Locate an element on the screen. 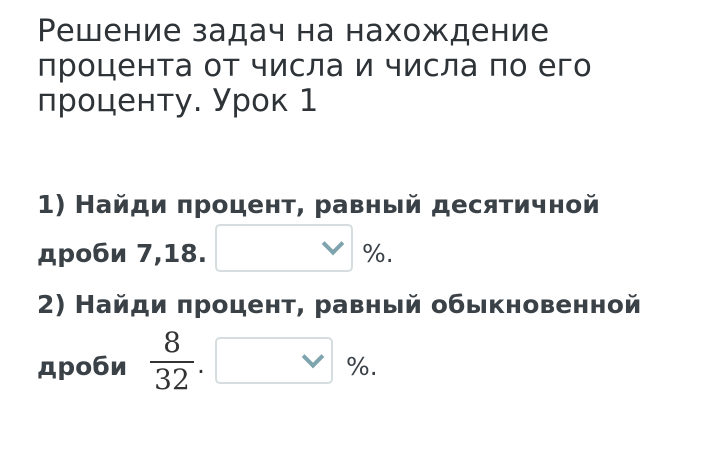  fraction: 8 32 is located at coordinates (172, 361).